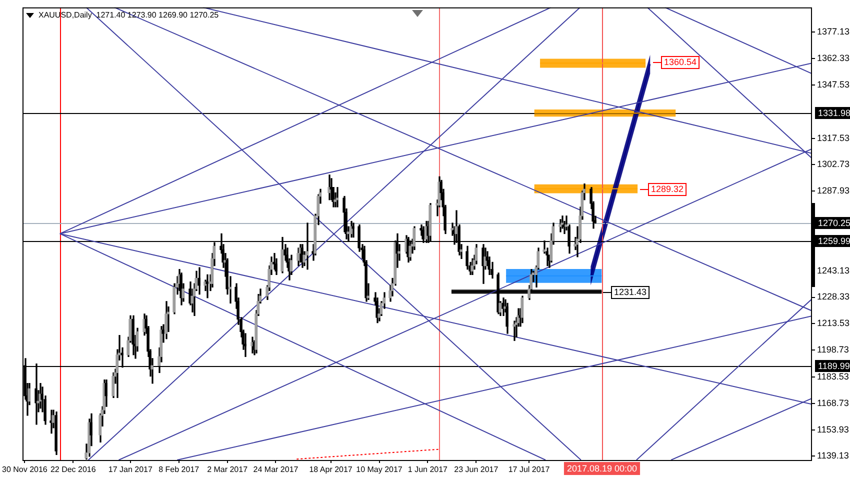 Image resolution: width=850 pixels, height=480 pixels. What do you see at coordinates (834, 223) in the screenshot?
I see `ref-line-label: 1270.25` at bounding box center [834, 223].